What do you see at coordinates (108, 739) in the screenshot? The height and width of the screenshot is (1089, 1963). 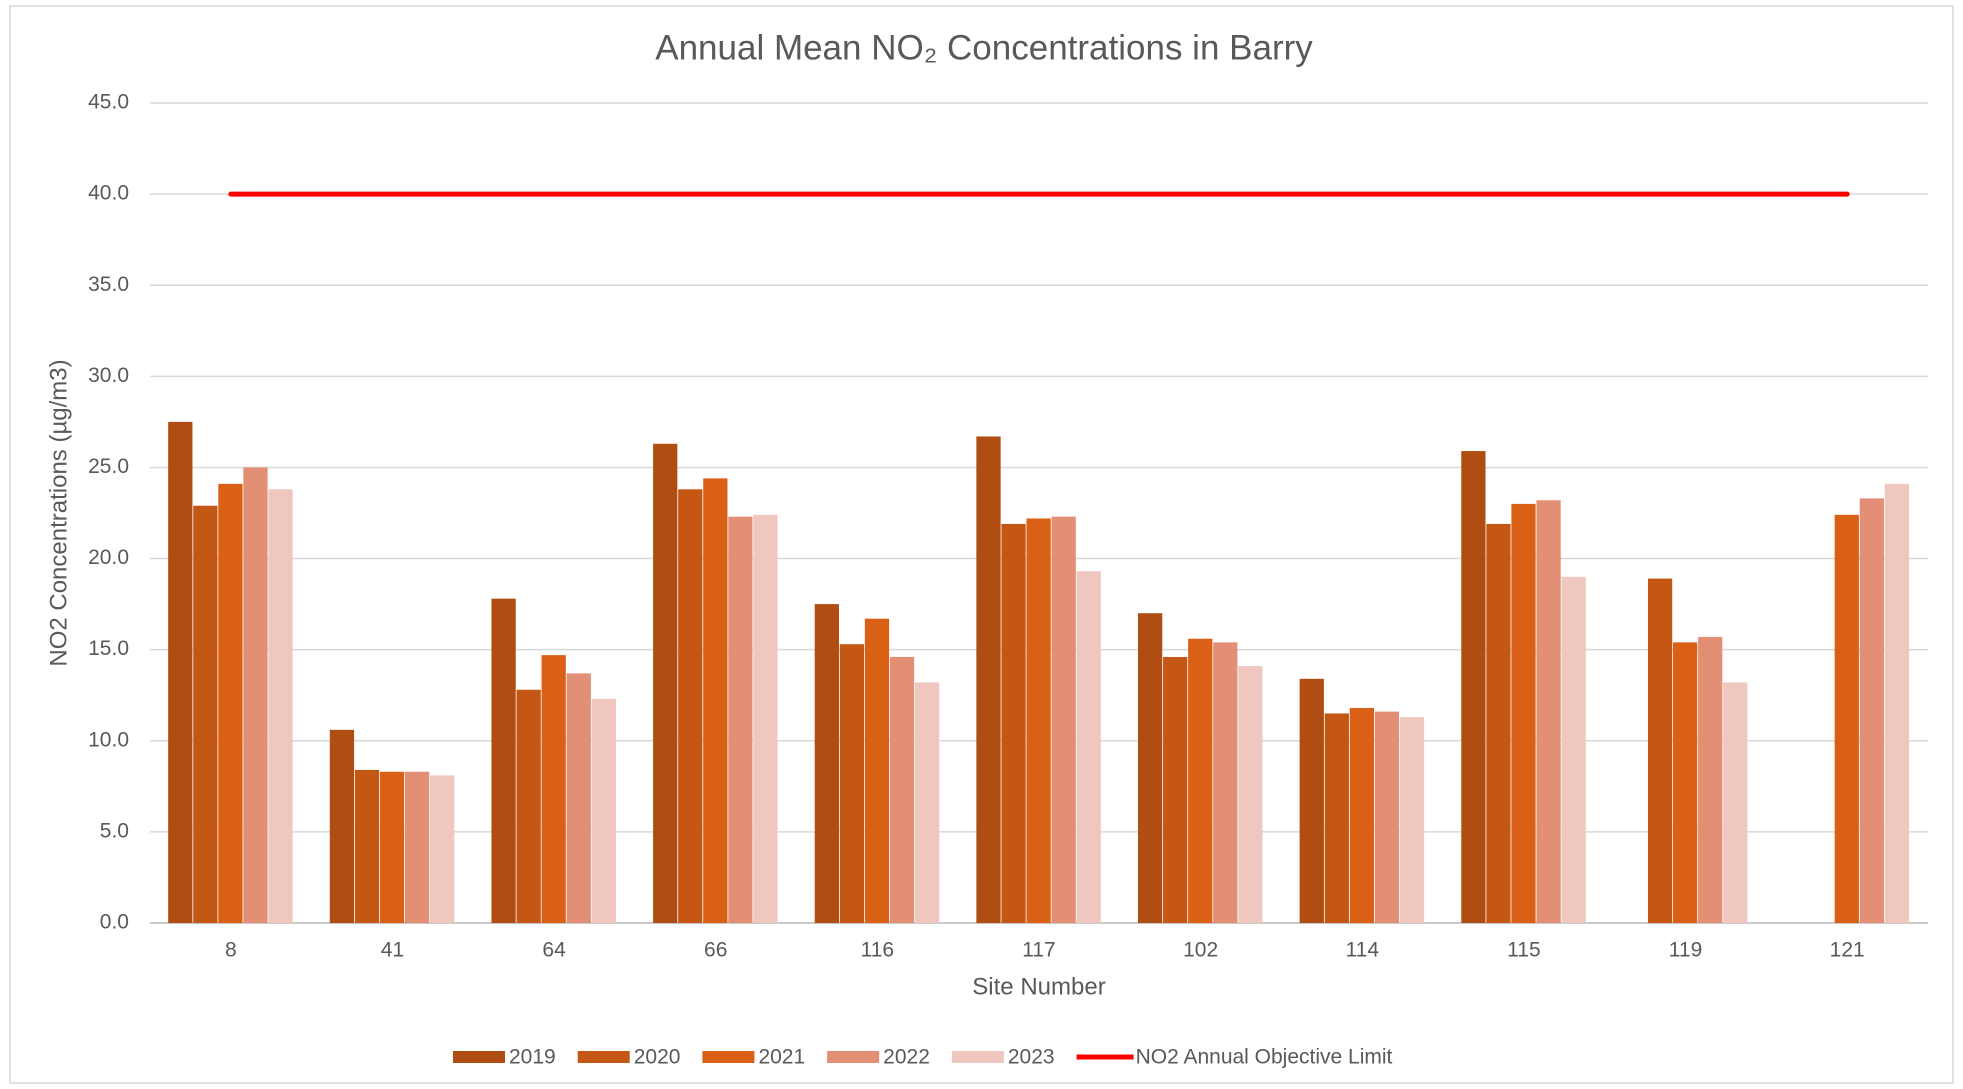 I see `y-tick-label: 10.0` at bounding box center [108, 739].